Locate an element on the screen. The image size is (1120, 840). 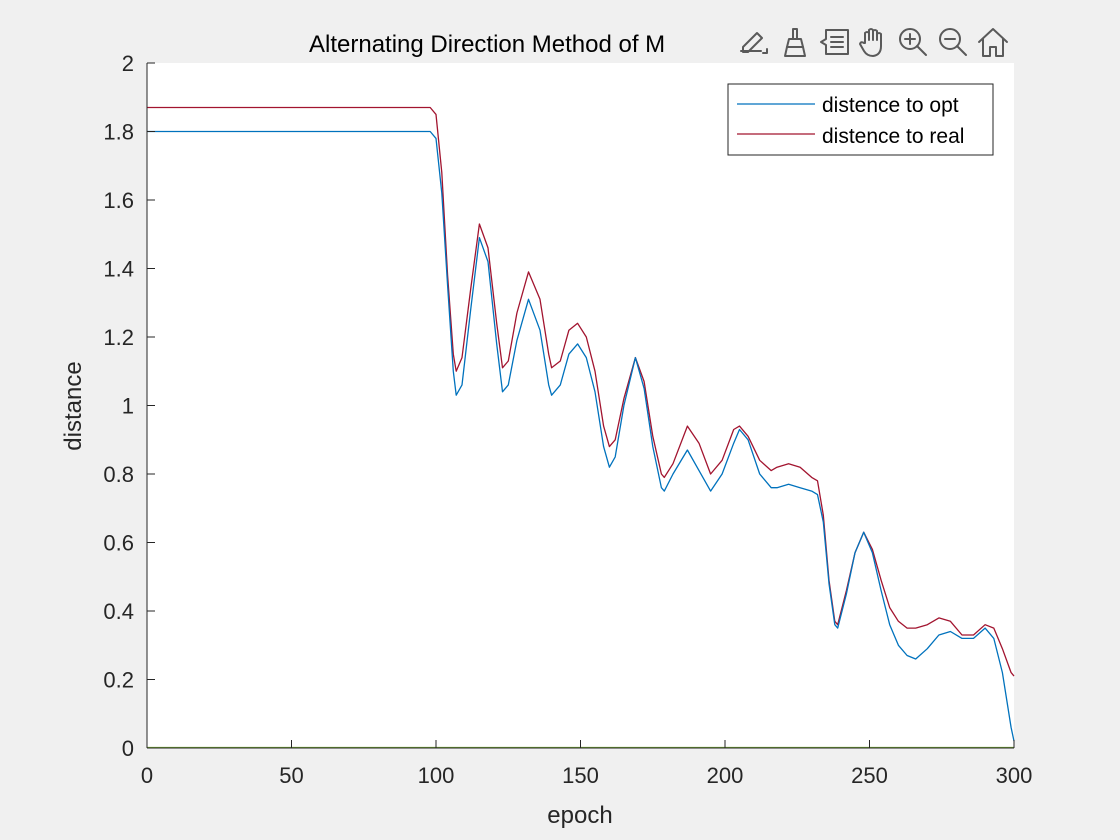
chart-title: Alternating Direction Method of M is located at coordinates (487, 44).